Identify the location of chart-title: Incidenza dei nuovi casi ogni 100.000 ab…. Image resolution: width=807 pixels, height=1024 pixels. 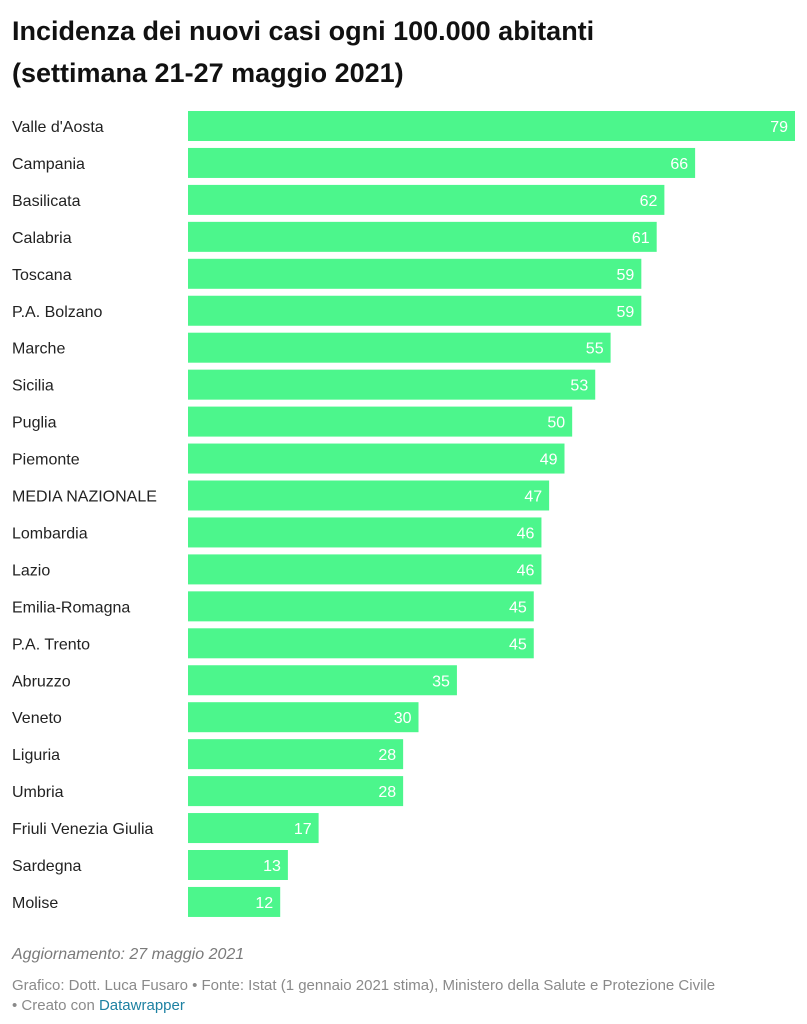
(402, 52).